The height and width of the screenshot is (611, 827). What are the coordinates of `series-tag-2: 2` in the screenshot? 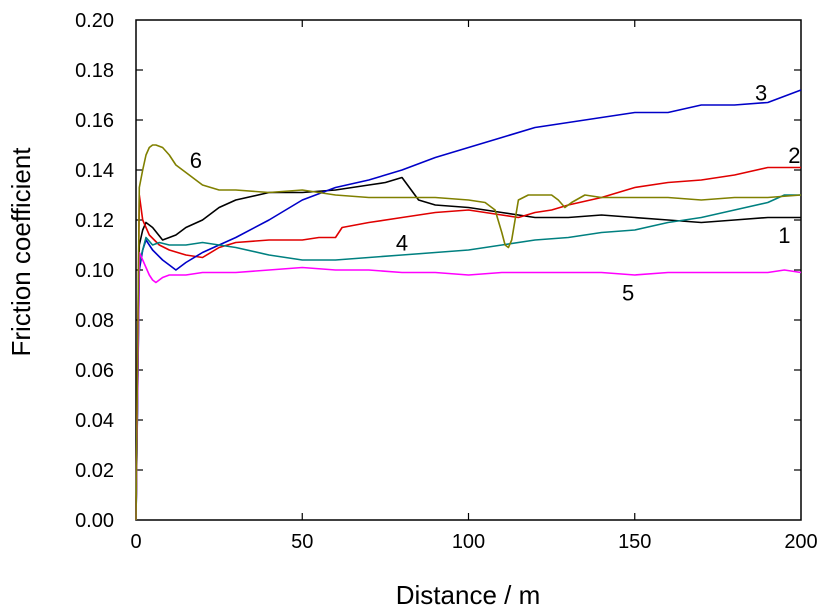 It's located at (794, 155).